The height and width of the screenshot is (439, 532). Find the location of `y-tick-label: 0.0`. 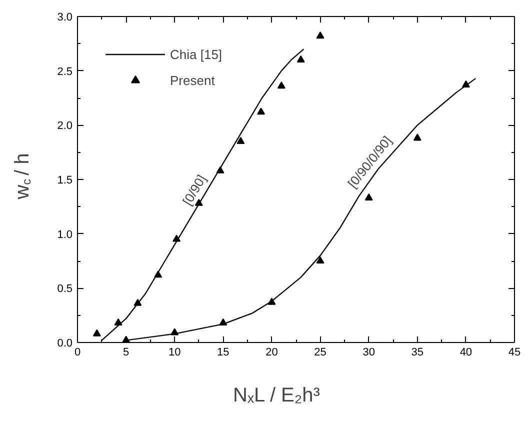

y-tick-label: 0.0 is located at coordinates (65, 344).